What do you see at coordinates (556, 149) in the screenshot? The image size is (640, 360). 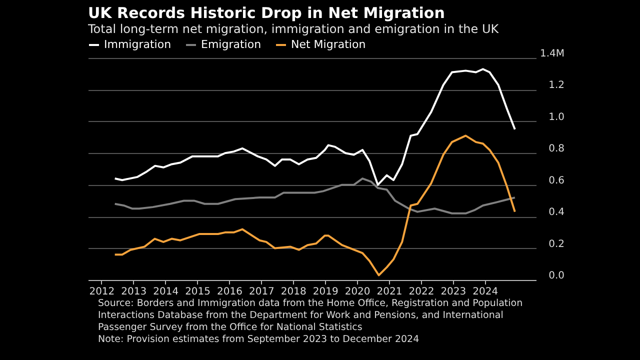 I see `y-tick-label: 0.8` at bounding box center [556, 149].